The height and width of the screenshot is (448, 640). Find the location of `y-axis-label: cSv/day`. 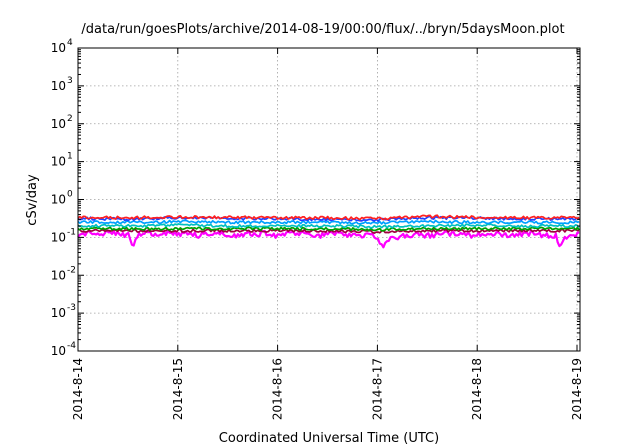

y-axis-label: cSv/day is located at coordinates (32, 200).